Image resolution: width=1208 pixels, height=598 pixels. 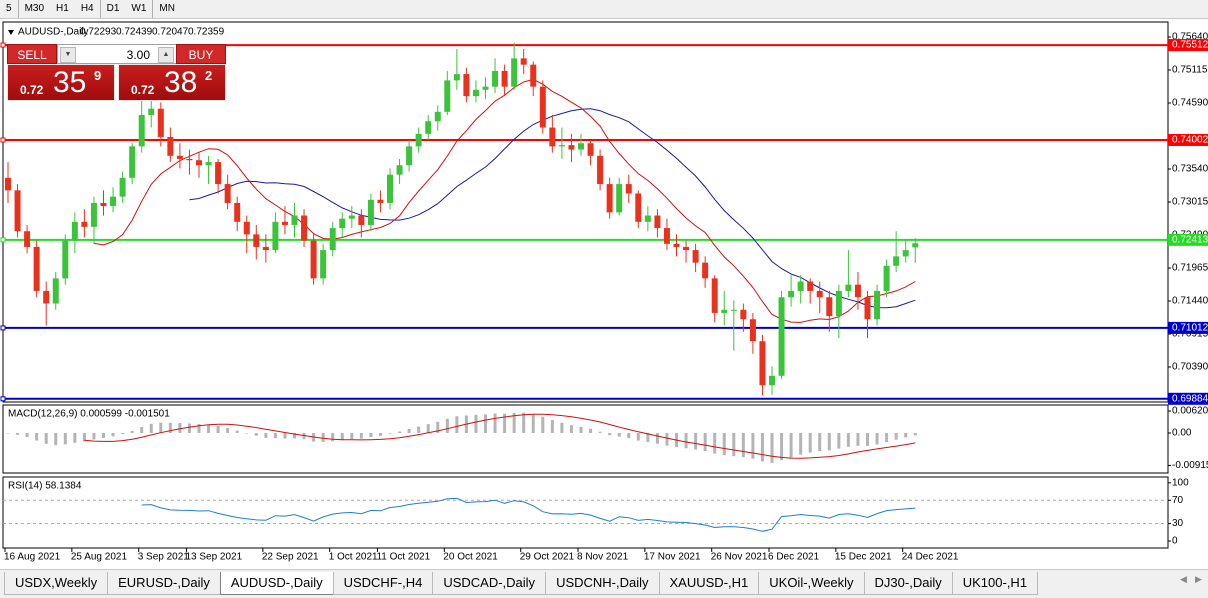 I want to click on timeframe-button: M30, so click(x=33, y=9).